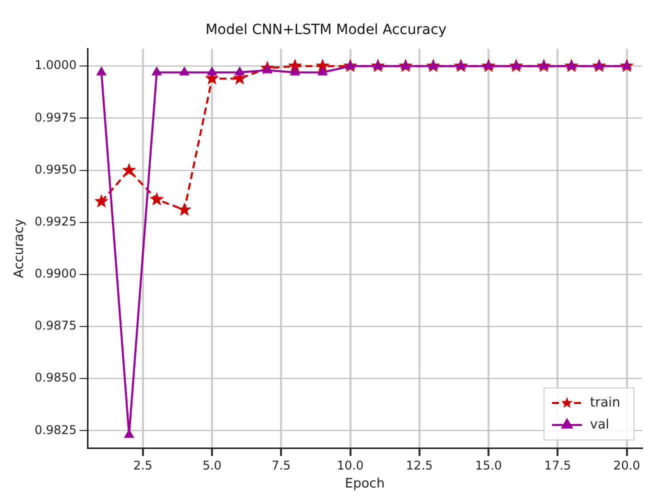  What do you see at coordinates (488, 465) in the screenshot?
I see `x-tick-label: 15.0` at bounding box center [488, 465].